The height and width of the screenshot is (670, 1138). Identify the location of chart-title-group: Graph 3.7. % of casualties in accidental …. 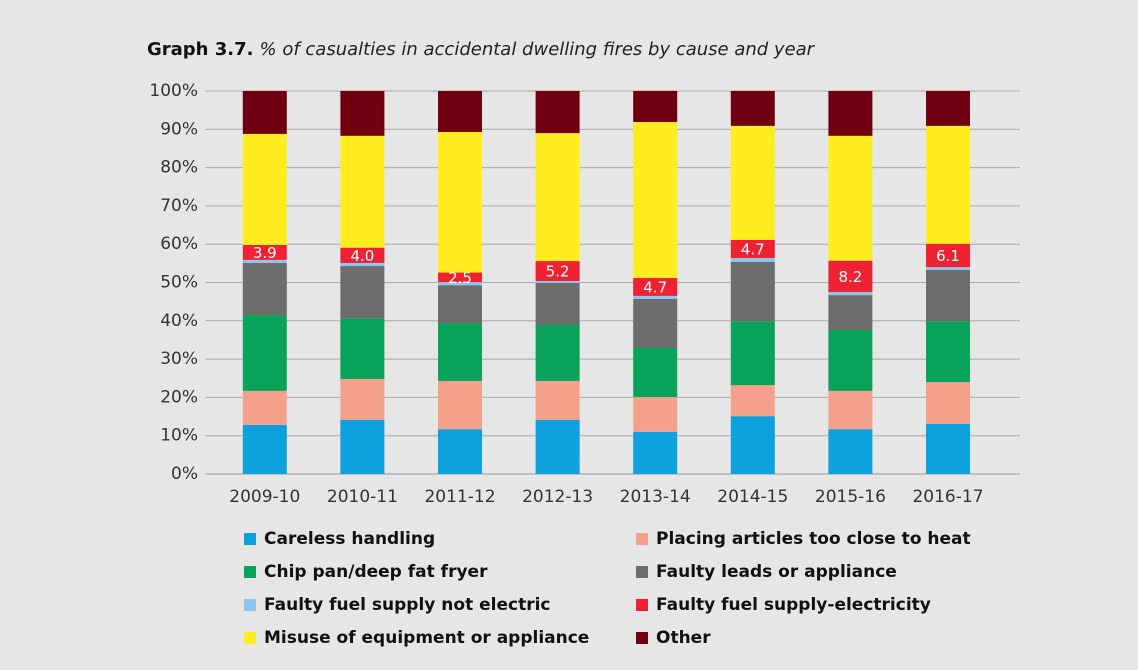
(481, 49).